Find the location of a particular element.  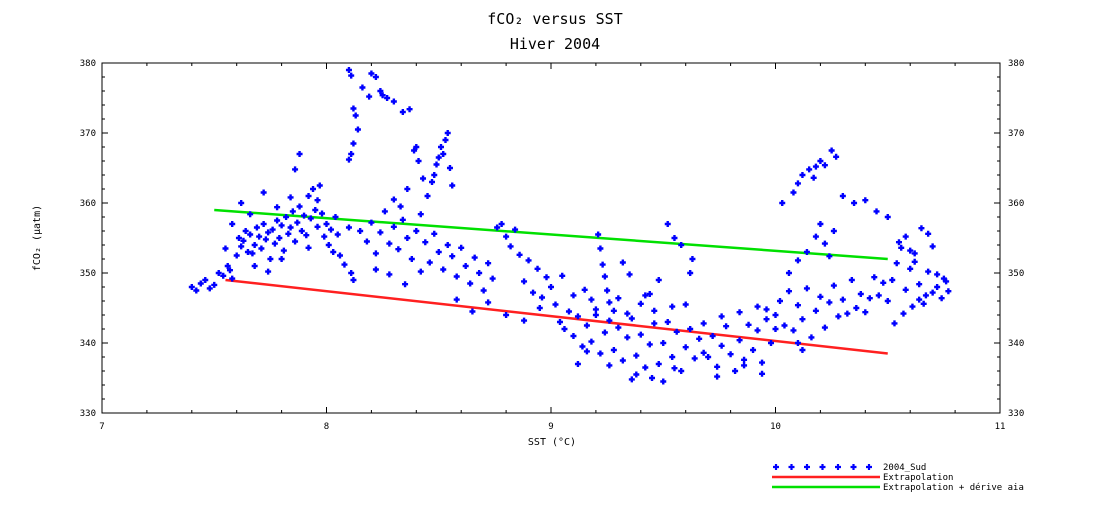

y-tick-label-right: 330 is located at coordinates (1016, 414).